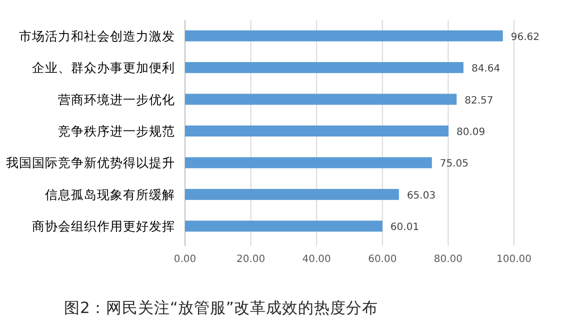  I want to click on y-tick-label: 营商环境进一步优化, so click(116, 99).